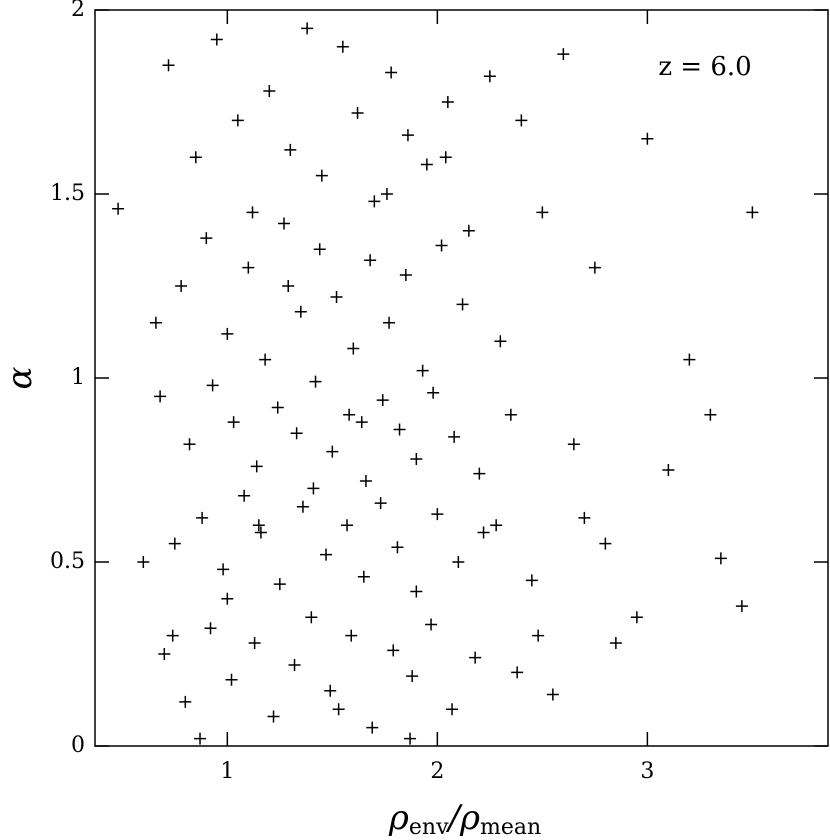 The width and height of the screenshot is (830, 840). I want to click on x-label-part: mean, so click(510, 827).